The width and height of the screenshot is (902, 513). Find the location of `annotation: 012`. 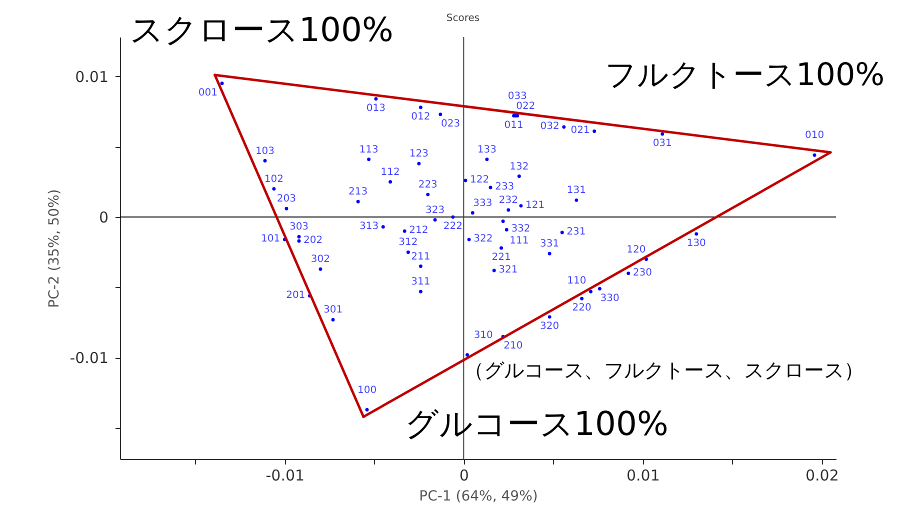

annotation: 012 is located at coordinates (420, 116).